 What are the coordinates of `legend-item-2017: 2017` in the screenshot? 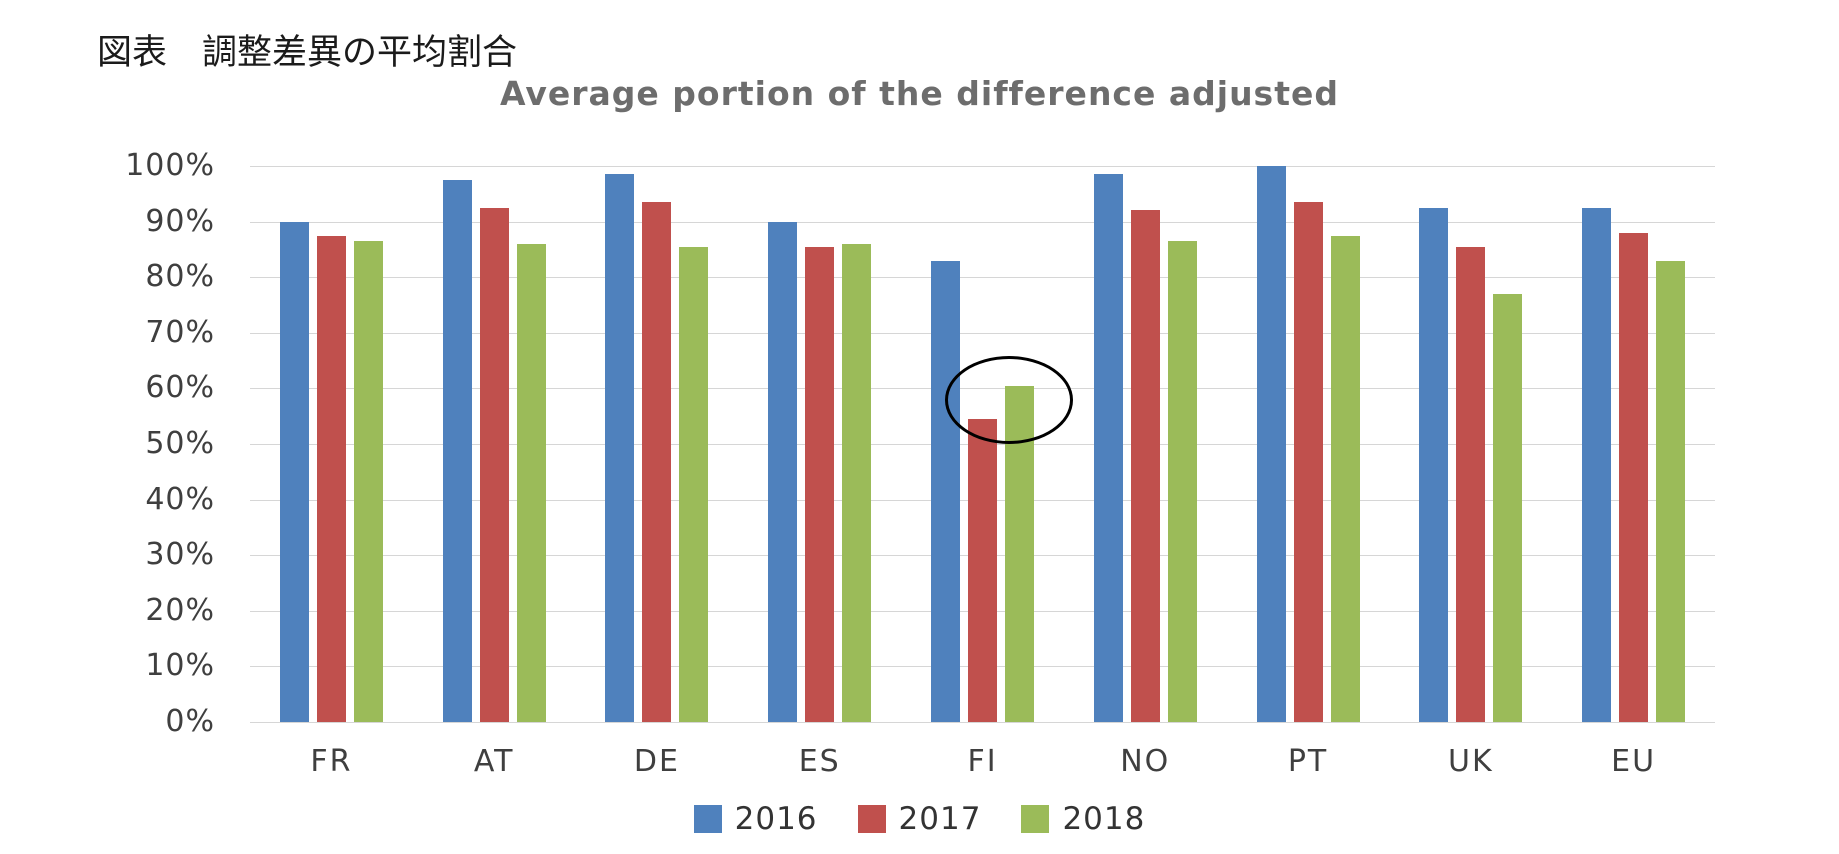 It's located at (919, 819).